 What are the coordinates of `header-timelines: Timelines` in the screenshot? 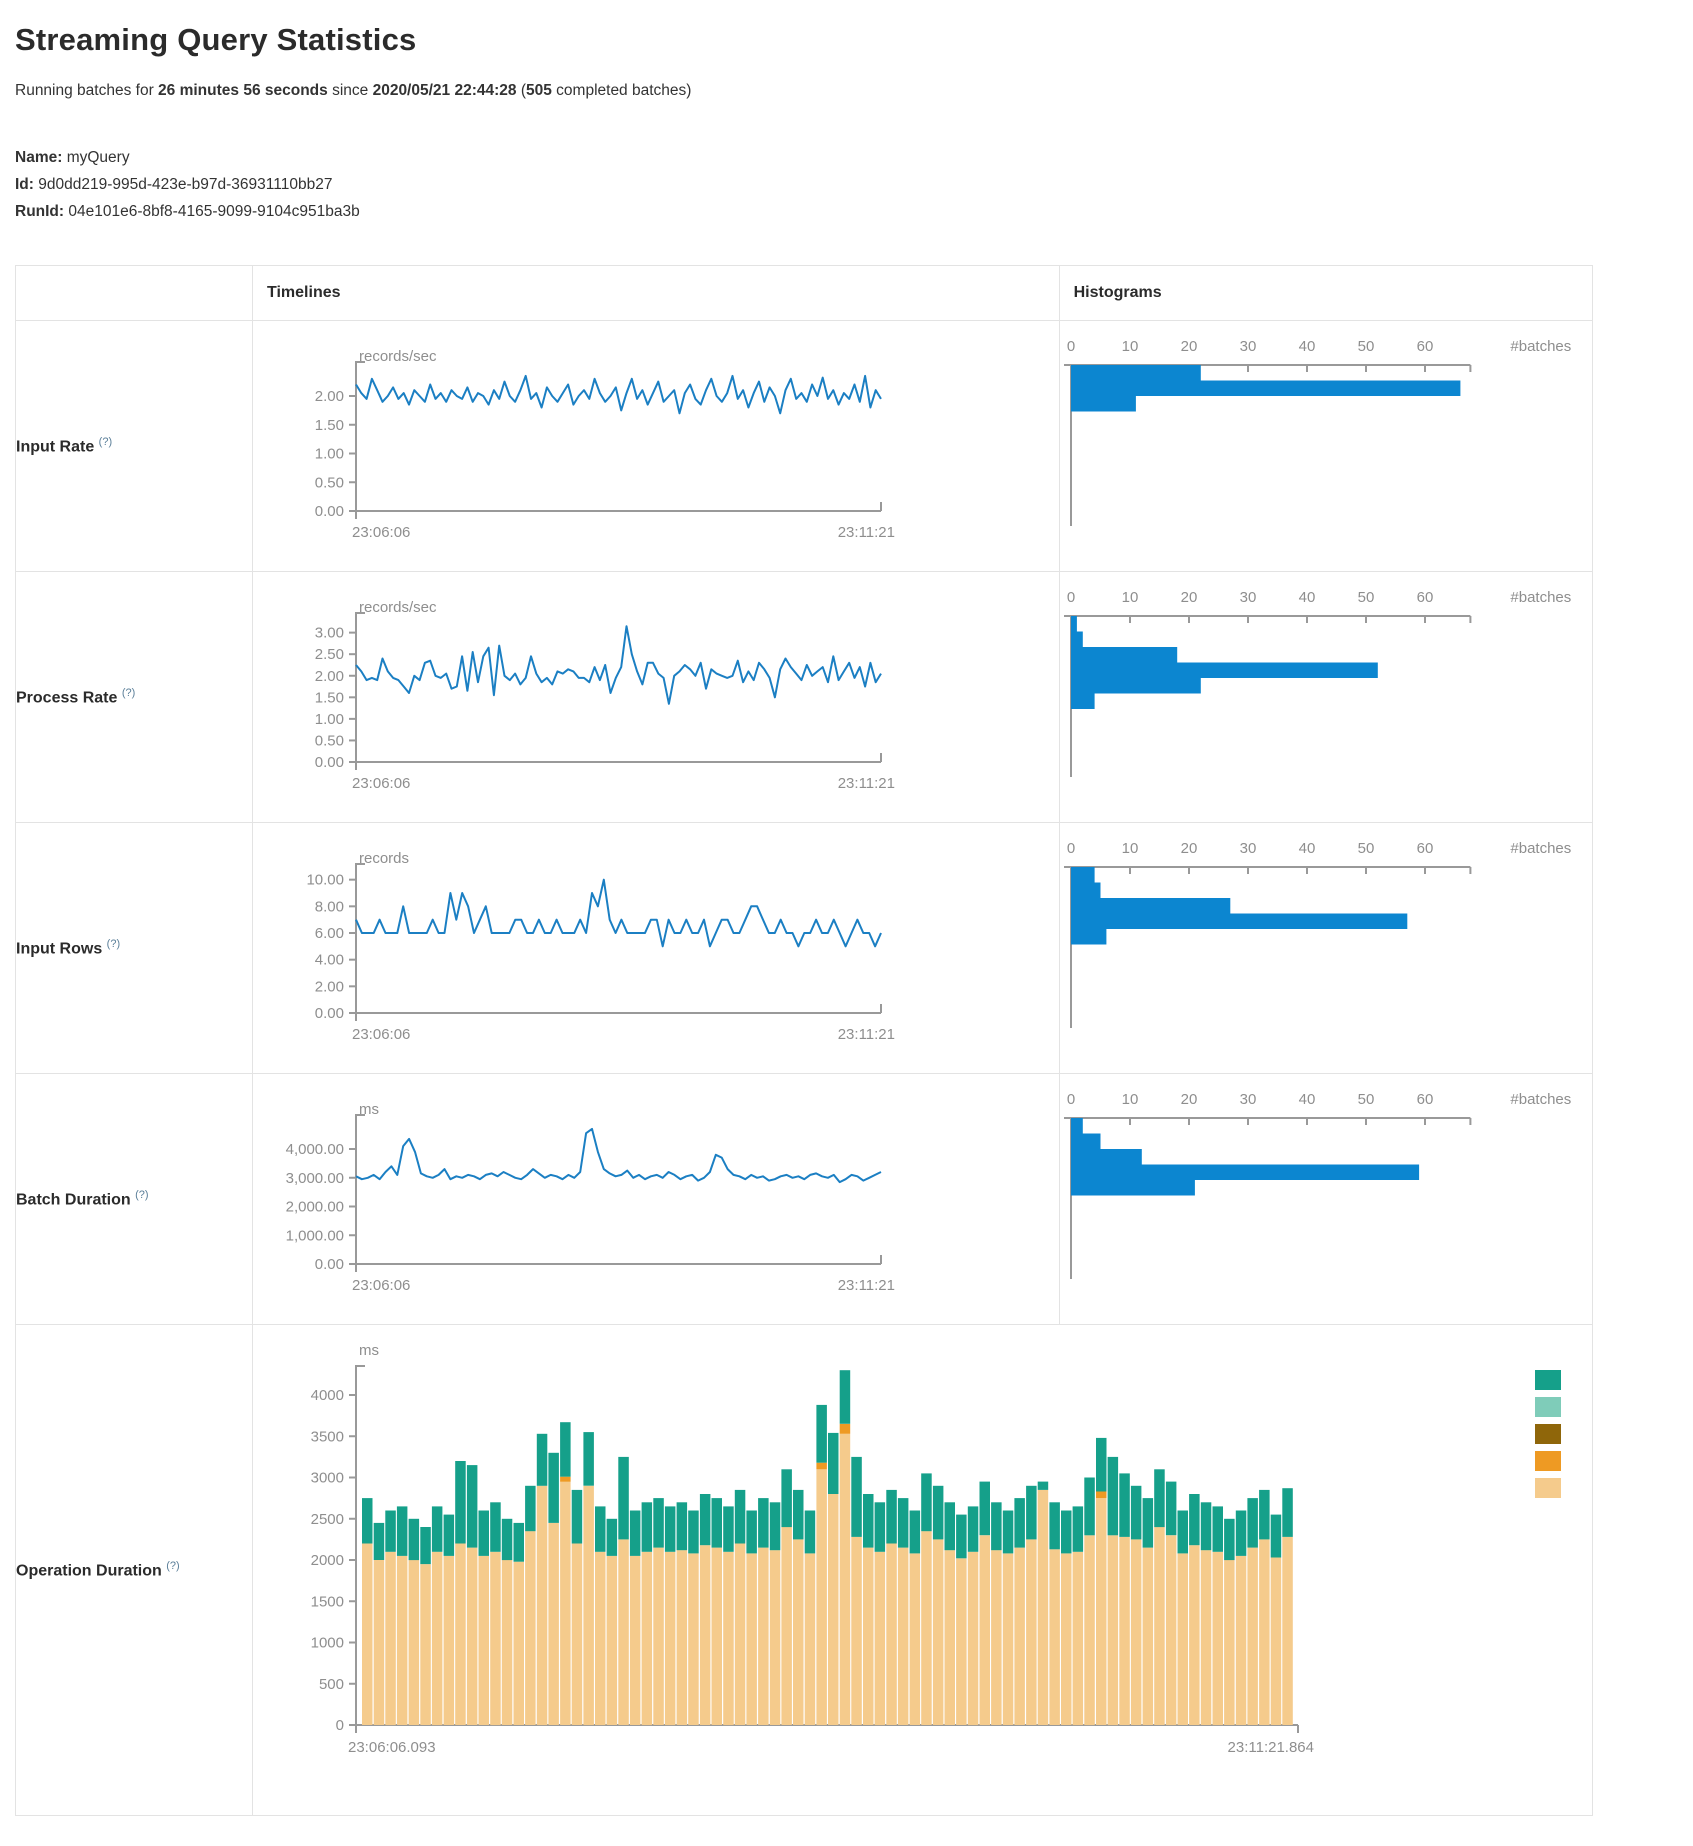 It's located at (656, 293).